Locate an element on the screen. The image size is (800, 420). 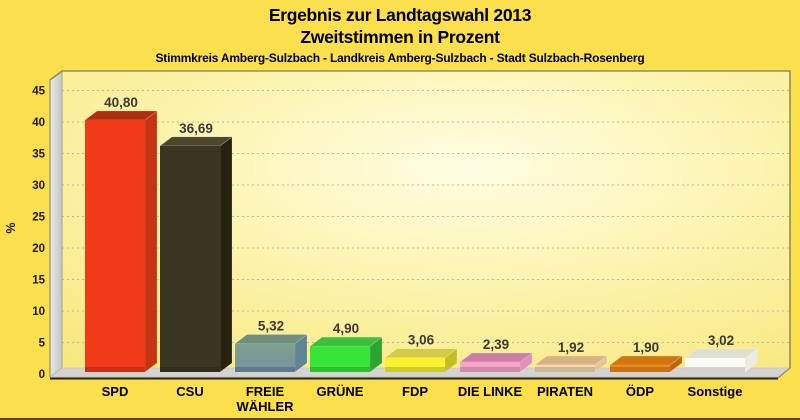
bar-group-die-linke: 2,39 DIE LINKE is located at coordinates (495, 368).